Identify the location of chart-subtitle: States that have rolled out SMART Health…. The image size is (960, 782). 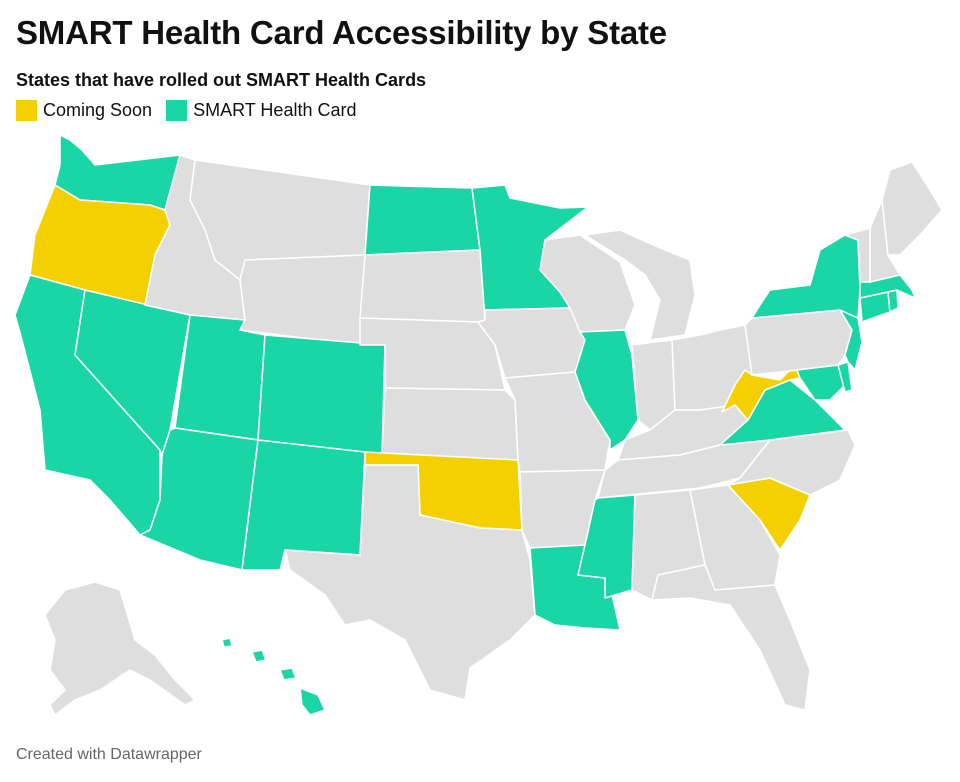
(221, 80).